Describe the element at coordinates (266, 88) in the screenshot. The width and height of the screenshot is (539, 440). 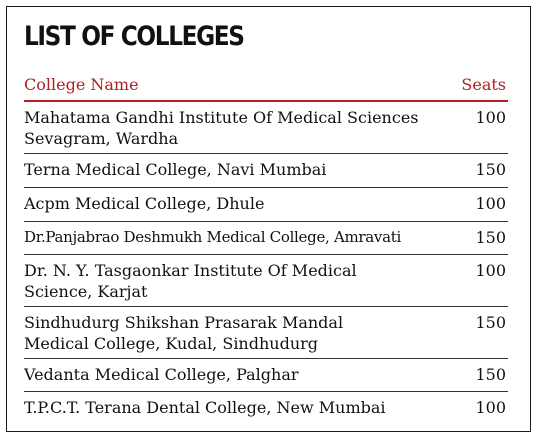
I see `table-header: College Name Seats` at that location.